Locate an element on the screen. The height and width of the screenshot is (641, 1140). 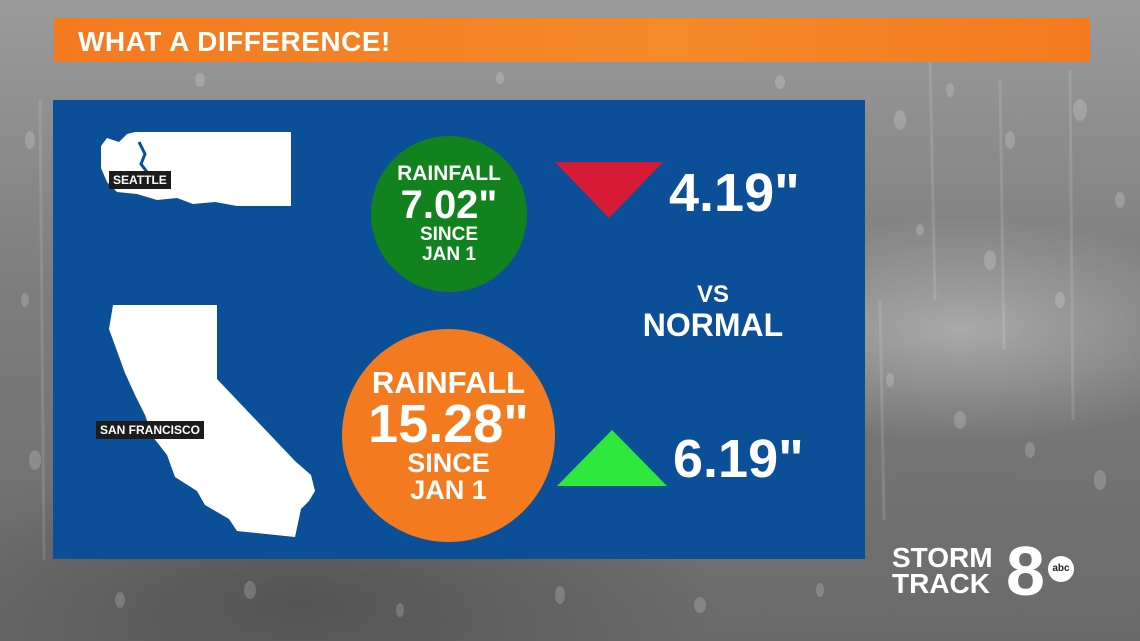
page-title: WHAT A DIFFERENCE! is located at coordinates (234, 41).